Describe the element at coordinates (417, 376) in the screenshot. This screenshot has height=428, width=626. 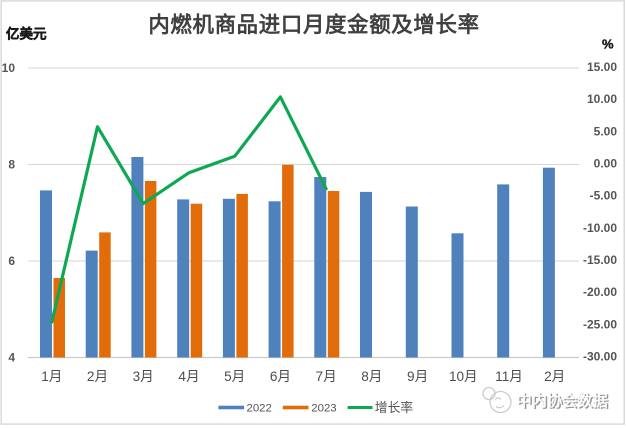
I see `svg-text: 9月` at that location.